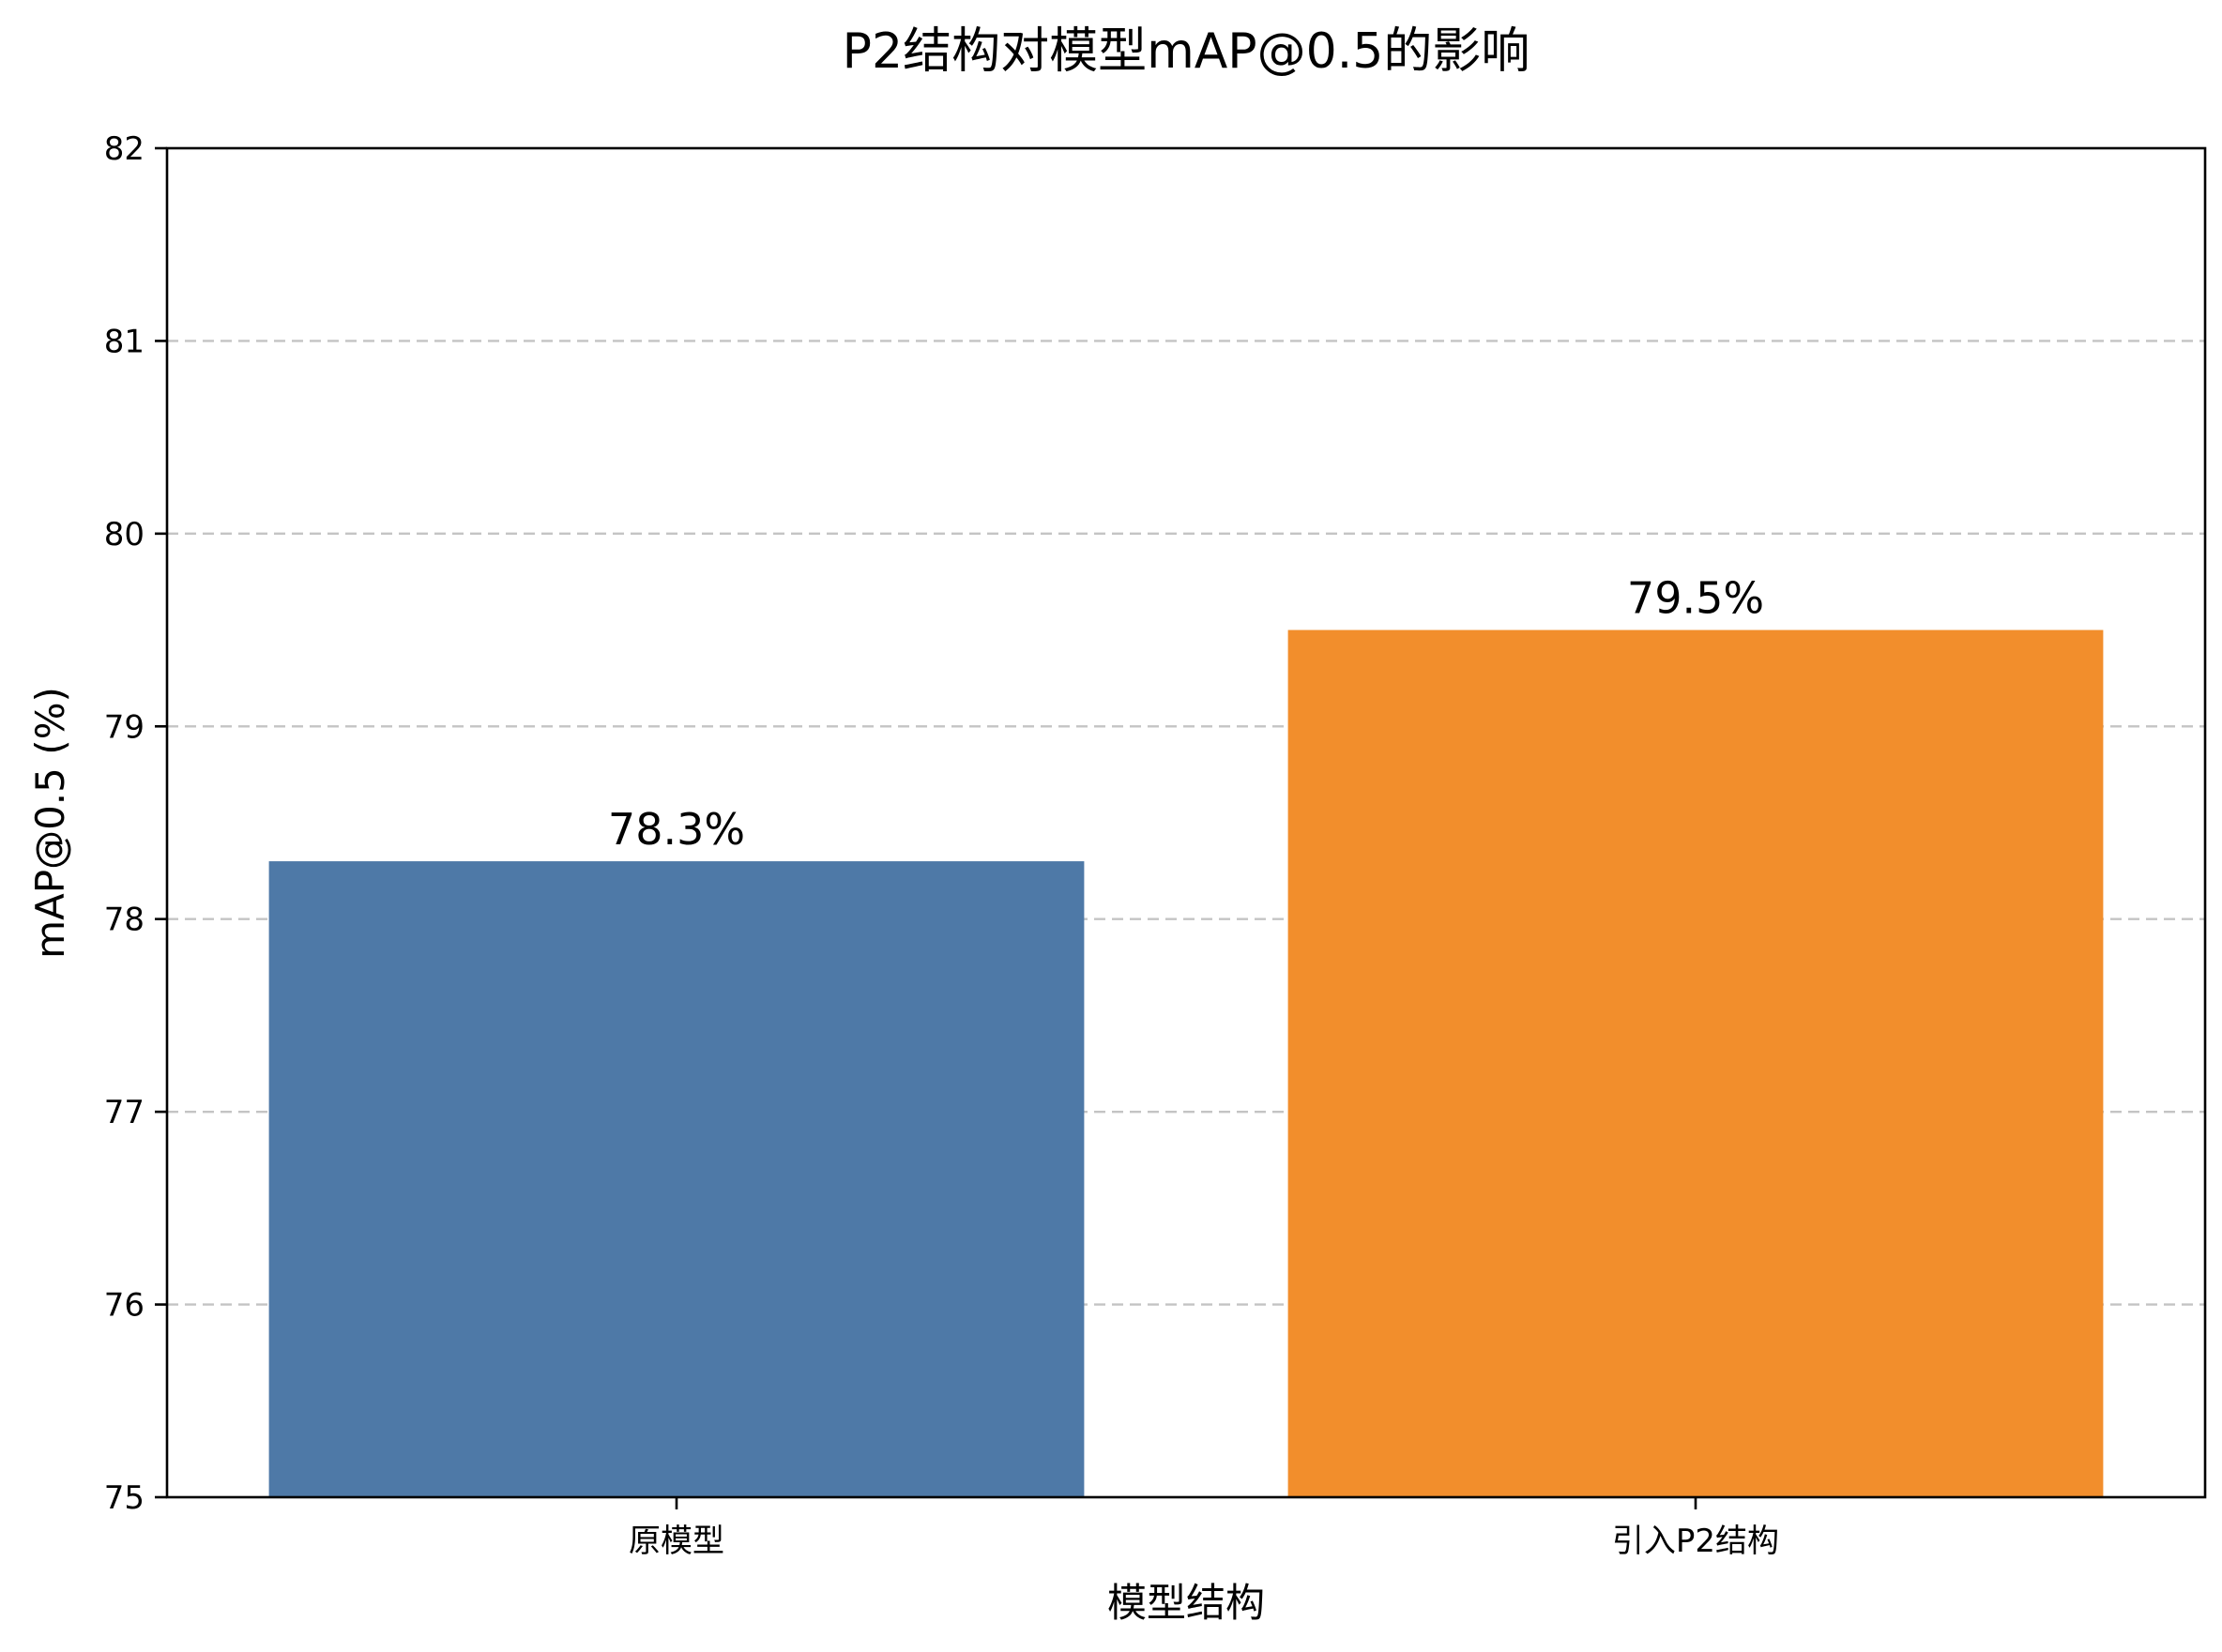  I want to click on data-label-1: 79.5%, so click(1695, 598).